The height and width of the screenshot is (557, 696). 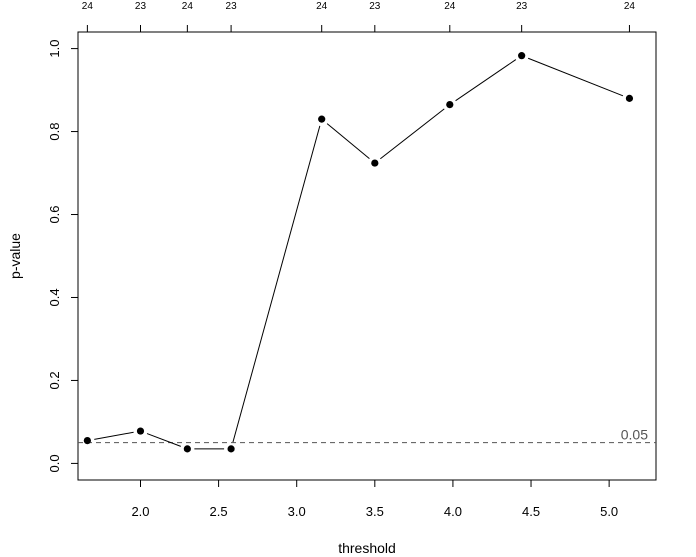 I want to click on y-tick-label: 0.2, so click(x=54, y=380).